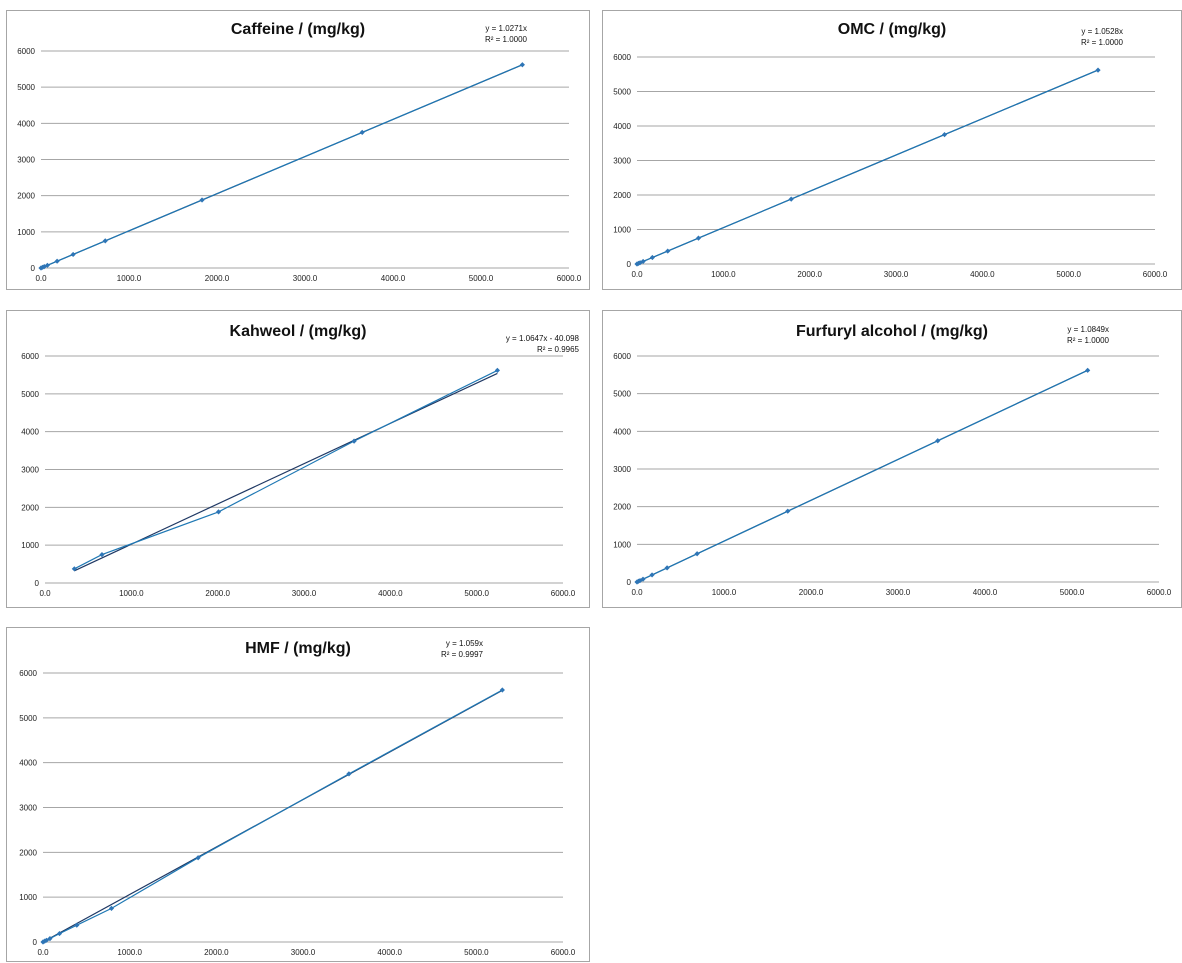 The height and width of the screenshot is (963, 1182). I want to click on chart-title: Caffeine / (mg/kg), so click(298, 29).